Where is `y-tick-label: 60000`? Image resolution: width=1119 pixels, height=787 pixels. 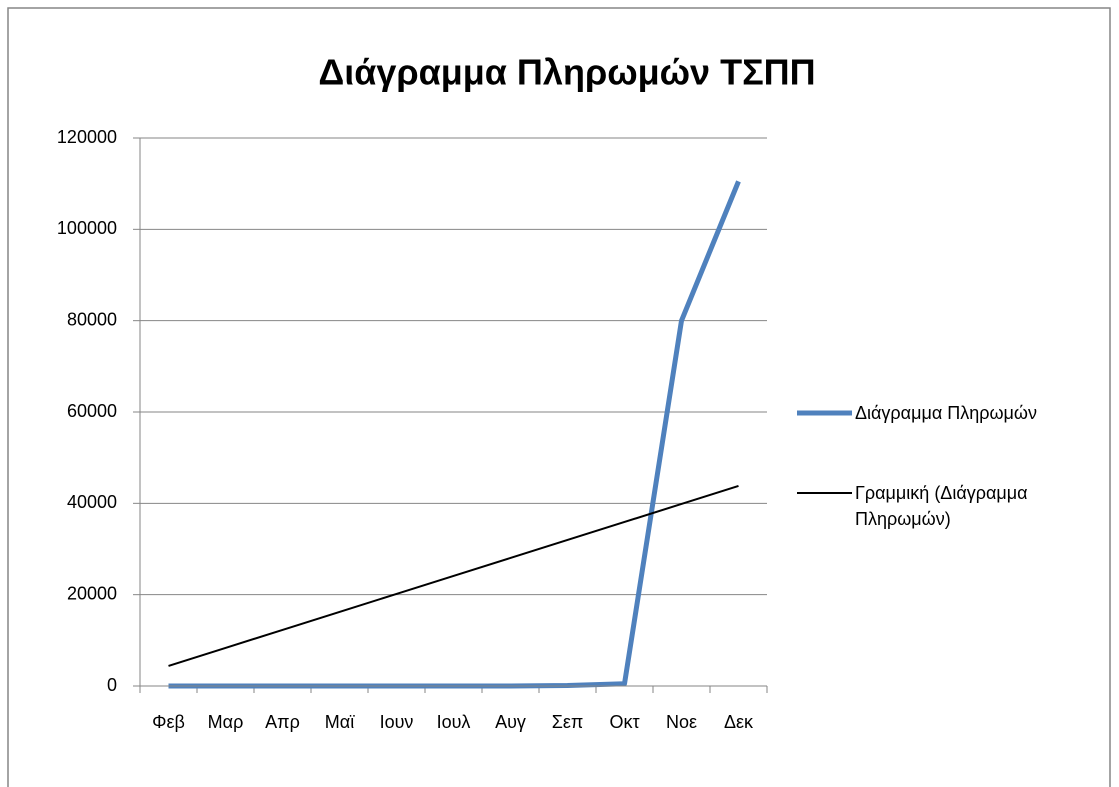
y-tick-label: 60000 is located at coordinates (92, 411).